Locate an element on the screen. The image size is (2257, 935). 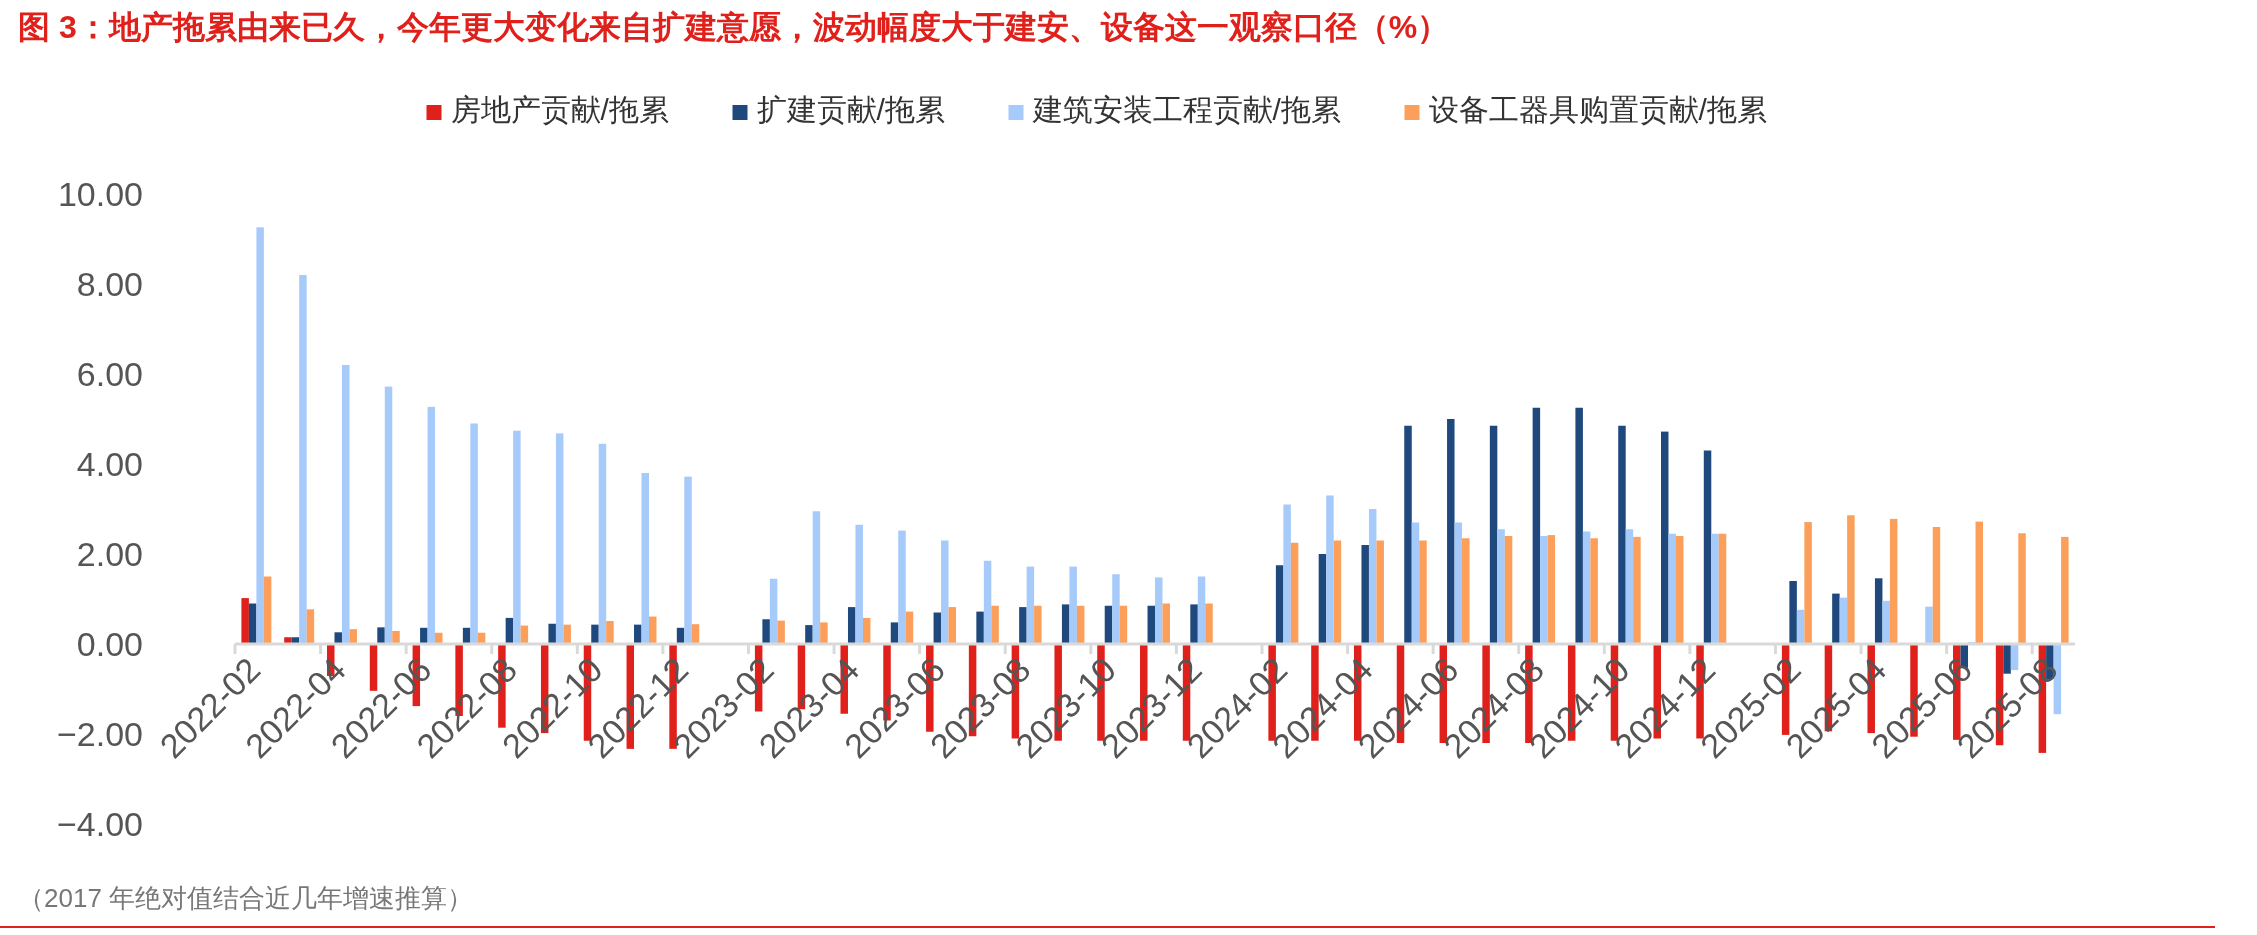
chart-title: 图 3：地产拖累由来已久，今年更大变化来自扩建意愿，波动幅度大于建安、设备这一观察口径（%） is located at coordinates (734, 27).